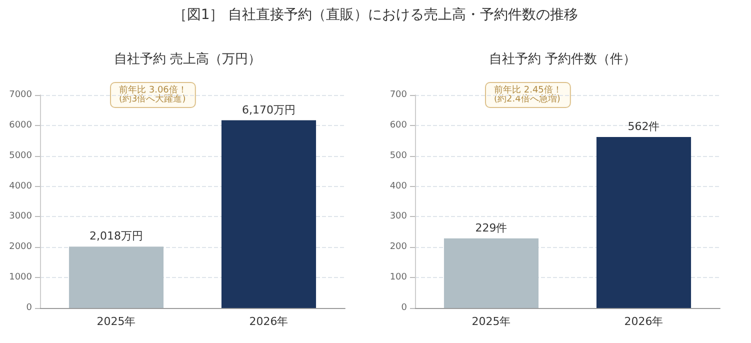 The image size is (751, 343). Describe the element at coordinates (269, 109) in the screenshot. I see `data-label: 6,170万円` at that location.